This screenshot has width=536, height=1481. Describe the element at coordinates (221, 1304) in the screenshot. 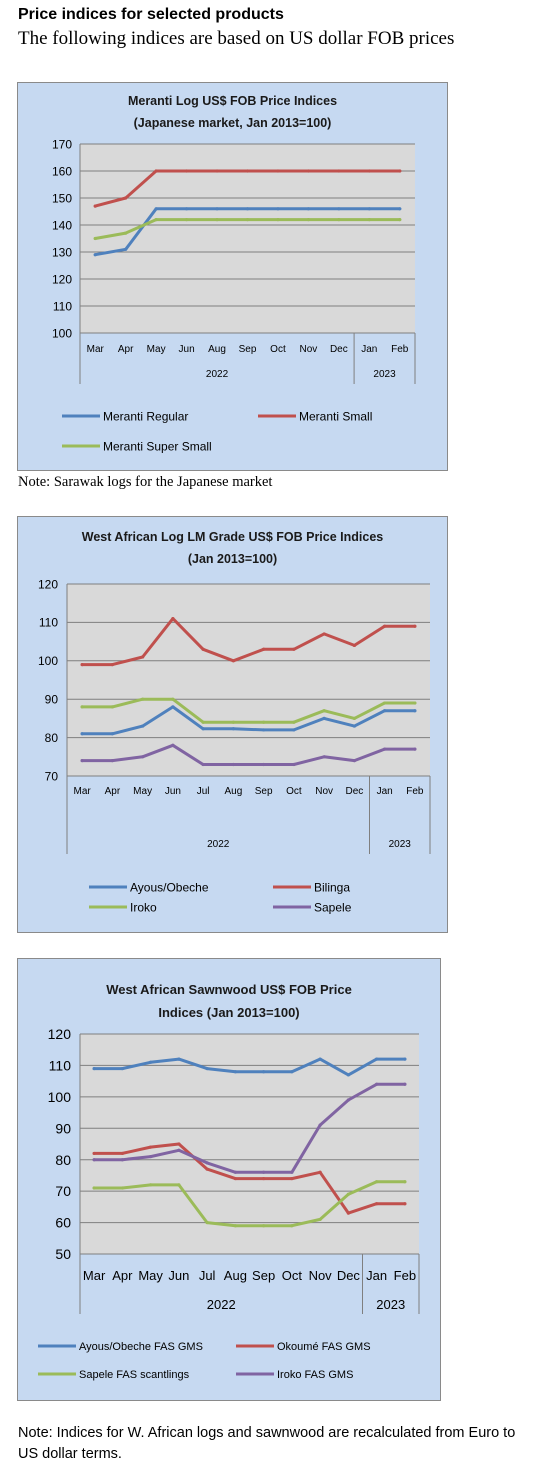

I see `year-group-label: 2022` at that location.